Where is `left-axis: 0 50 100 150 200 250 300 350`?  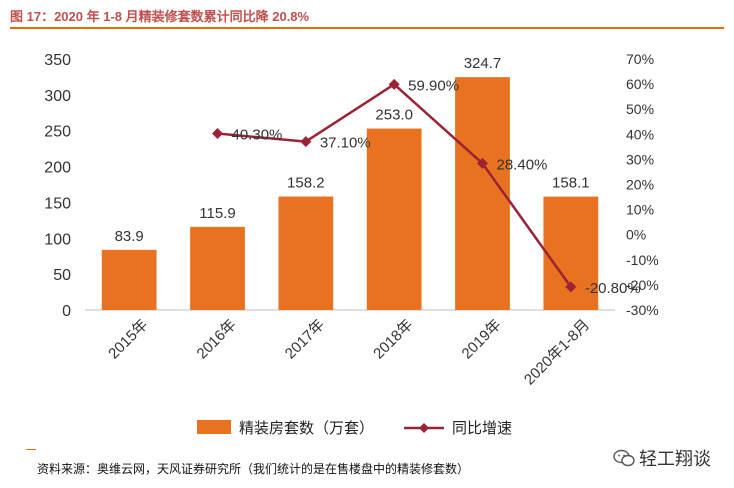
left-axis: 0 50 100 150 200 250 300 350 is located at coordinates (57, 186).